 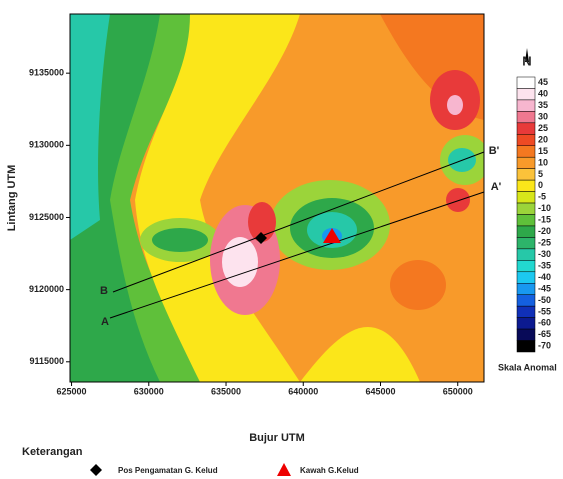 I want to click on colorbar-label: -25, so click(x=544, y=243).